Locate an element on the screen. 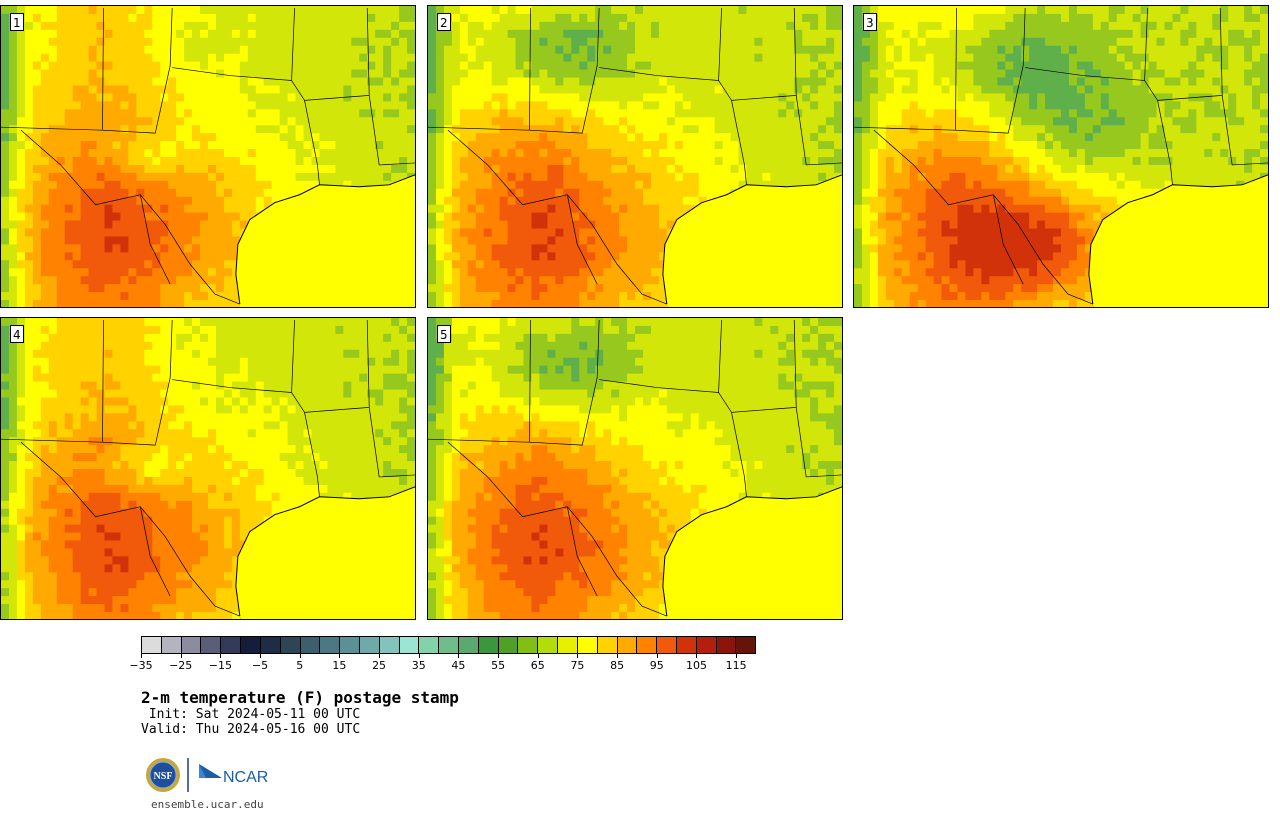  ncar-logo-icon: NCAR is located at coordinates (233, 775).